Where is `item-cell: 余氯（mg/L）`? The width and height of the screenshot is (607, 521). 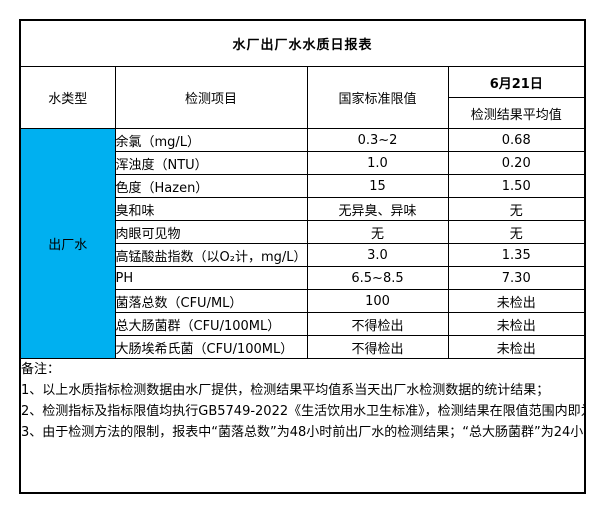 item-cell: 余氯（mg/L） is located at coordinates (211, 140).